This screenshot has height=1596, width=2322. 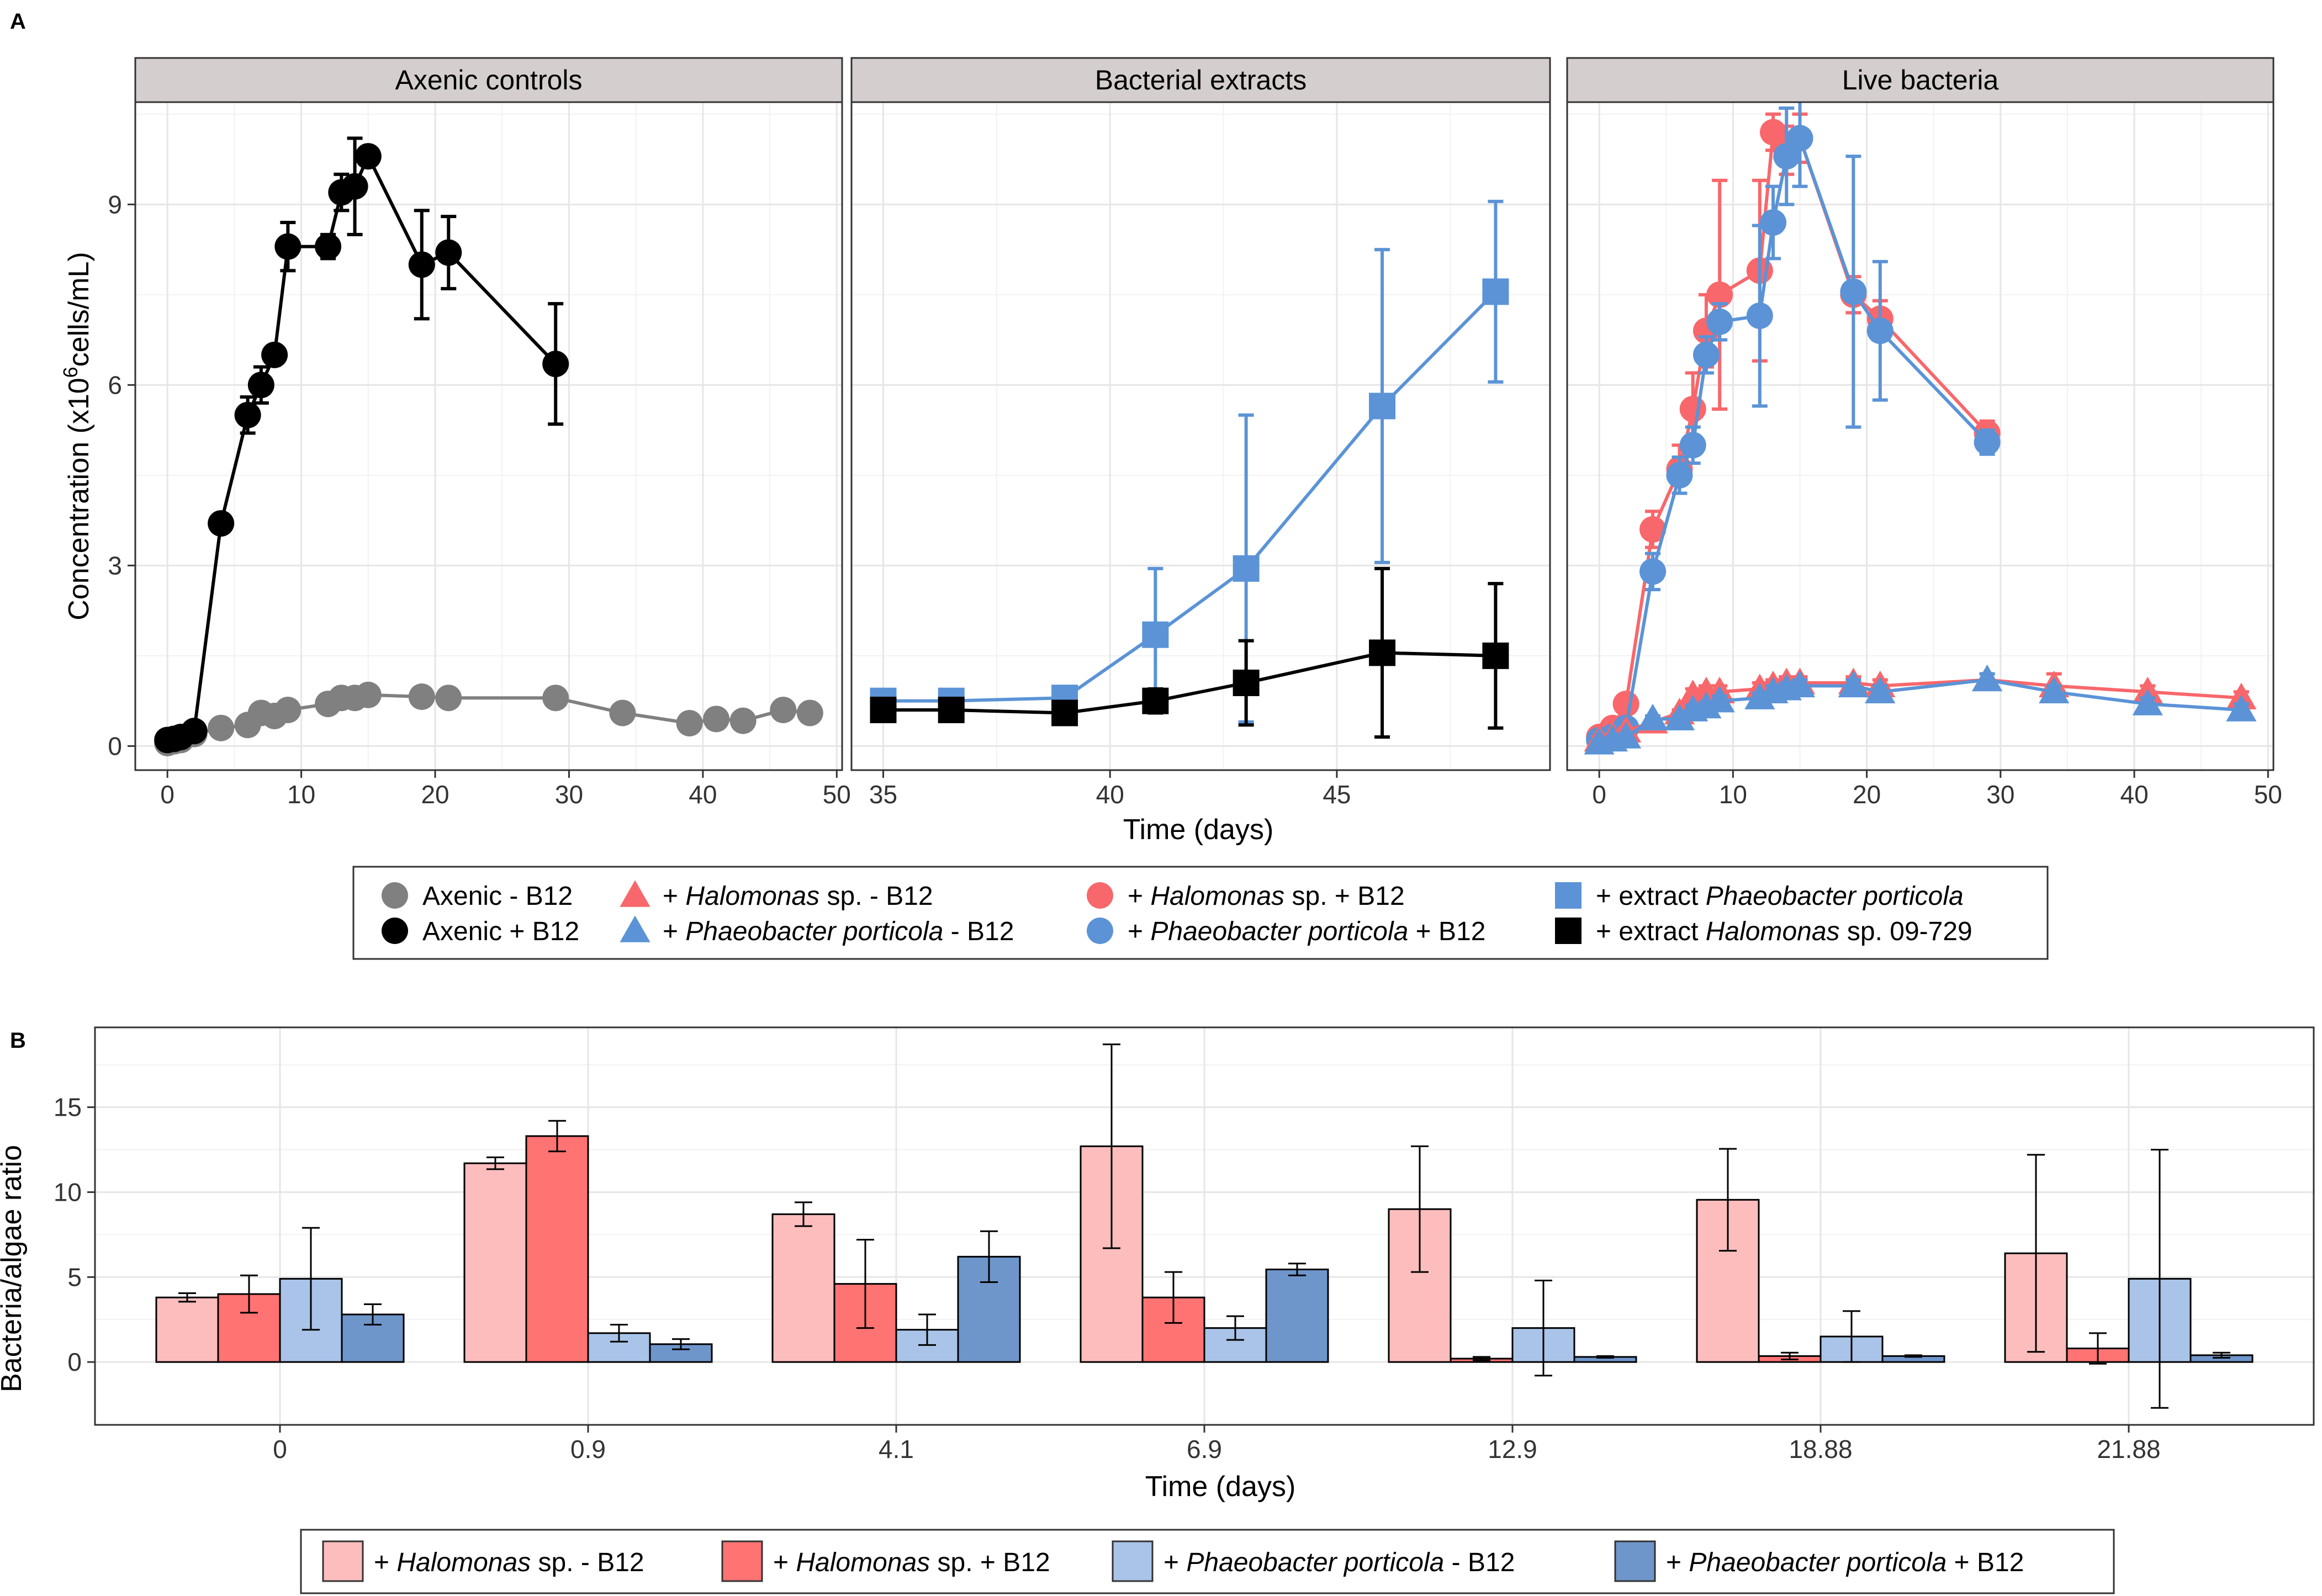 What do you see at coordinates (1175, 1562) in the screenshot?
I see `legend-b-label-3-prefix: +` at bounding box center [1175, 1562].